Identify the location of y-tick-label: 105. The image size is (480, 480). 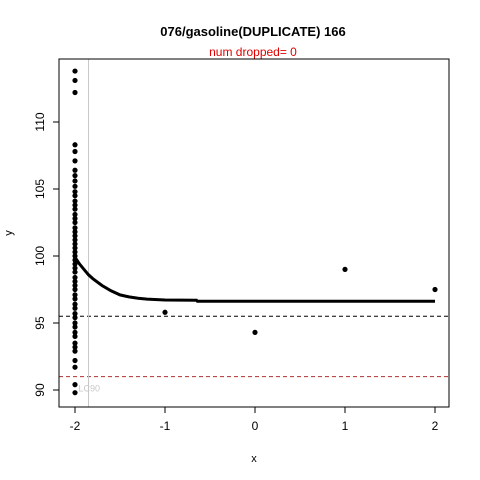
(40, 189).